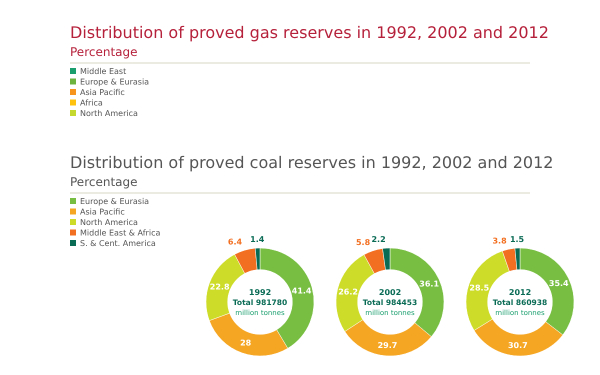  Describe the element at coordinates (104, 52) in the screenshot. I see `text: Percentage` at that location.